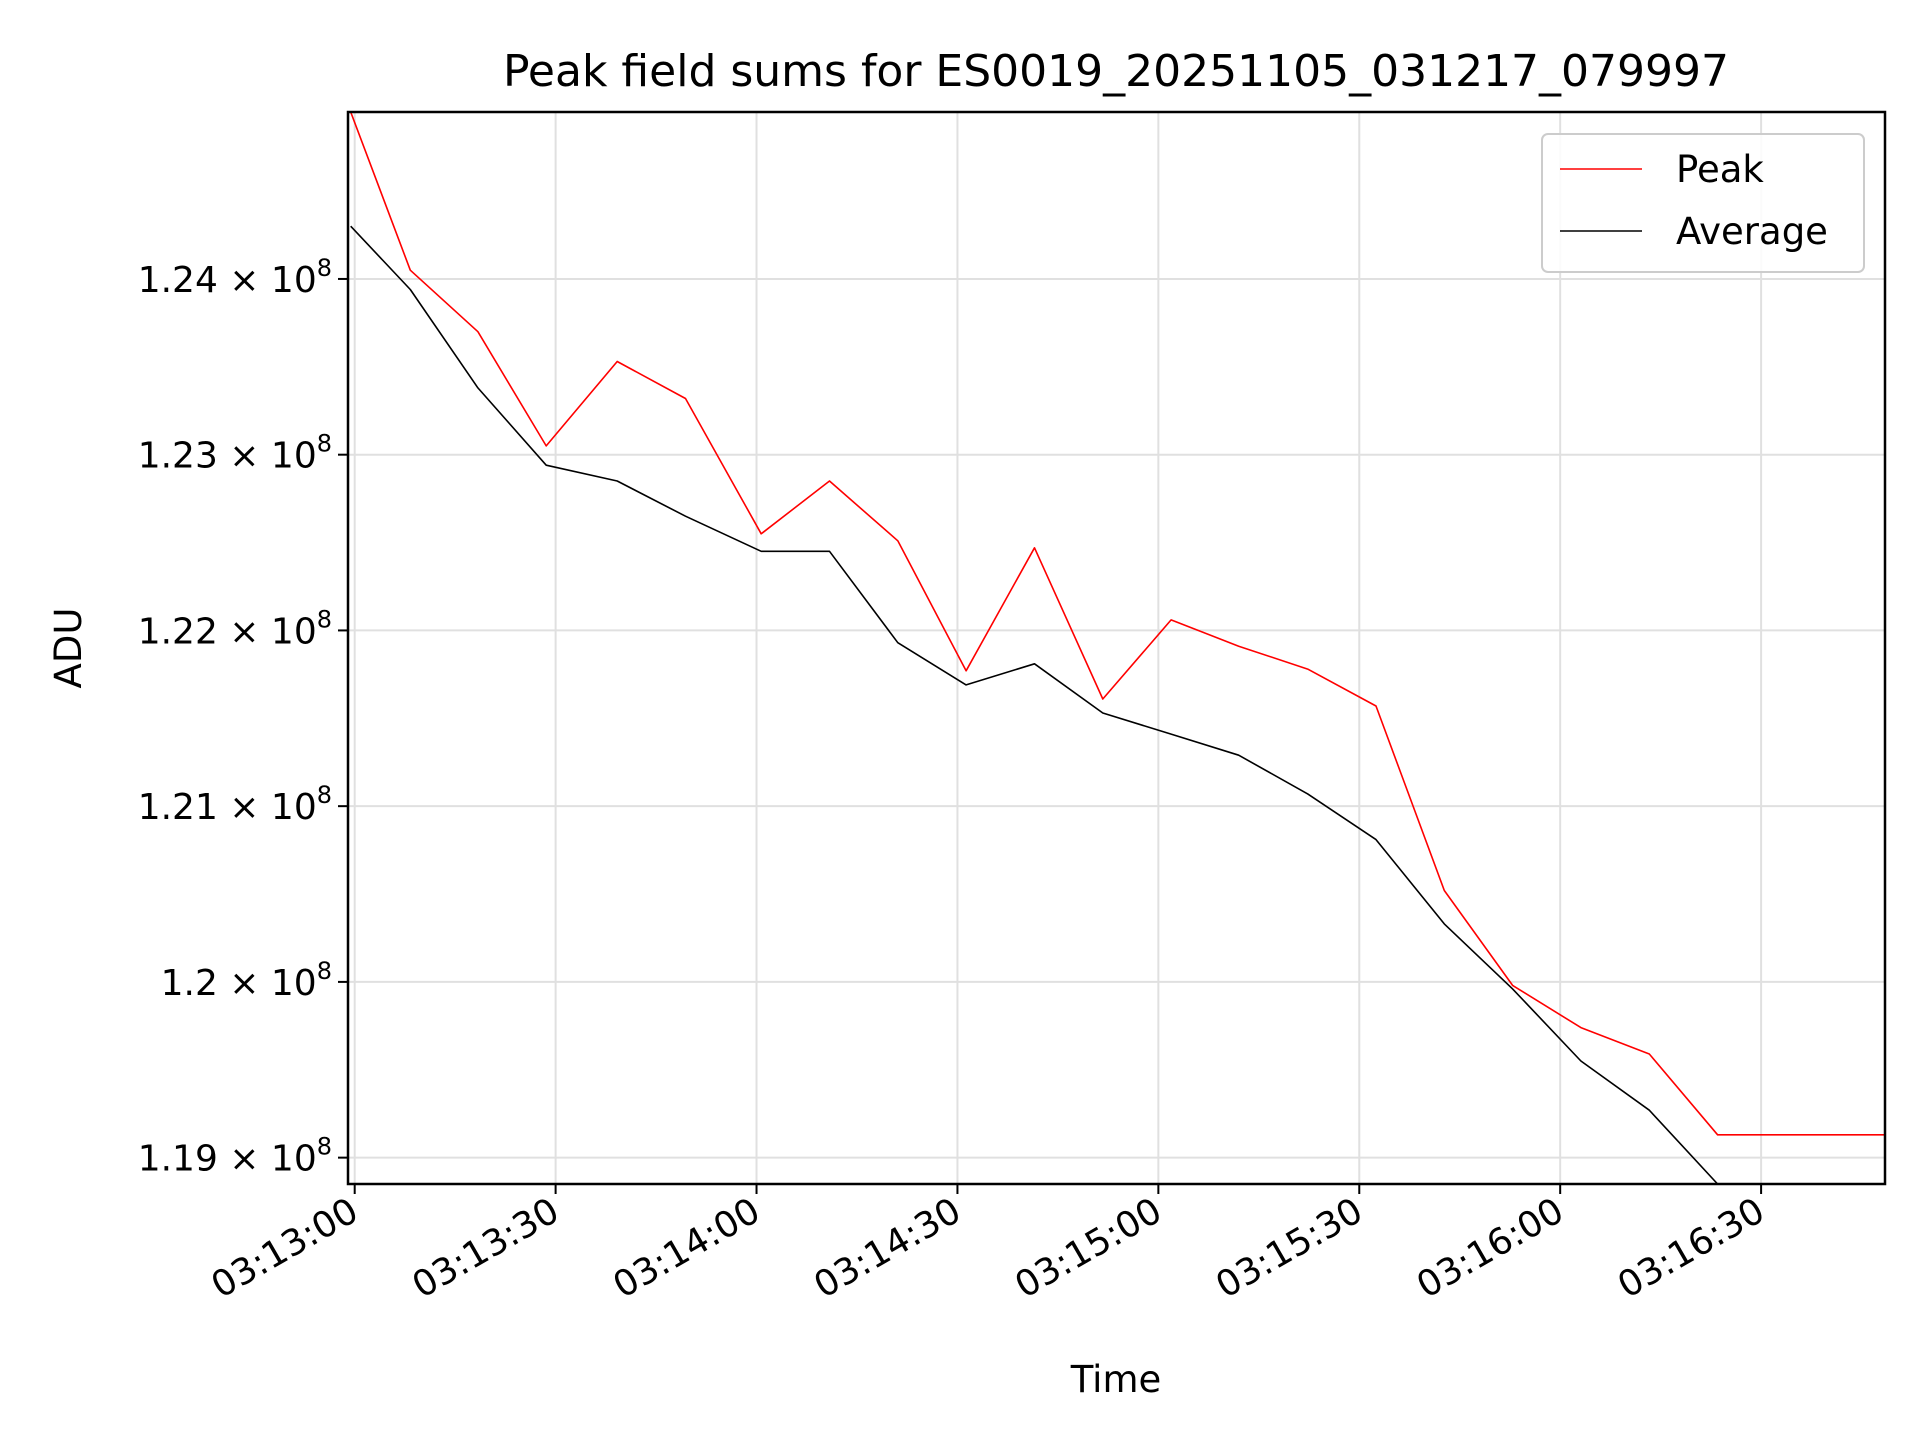  What do you see at coordinates (1703, 203) in the screenshot?
I see `legend: Peak Average` at bounding box center [1703, 203].